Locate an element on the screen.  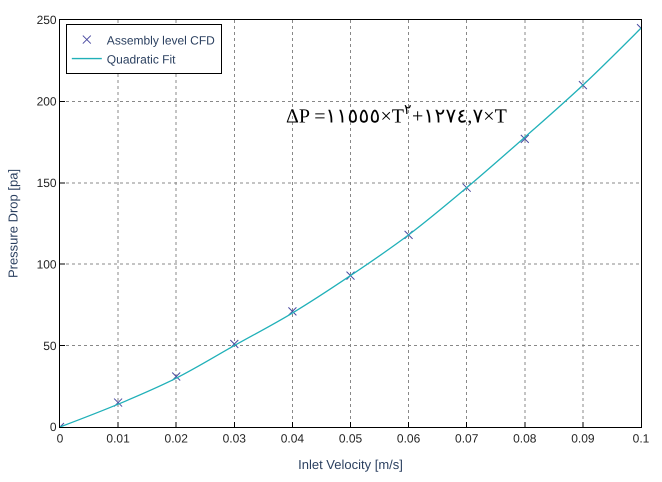
x-tick-label: 0.07 is located at coordinates (467, 438).